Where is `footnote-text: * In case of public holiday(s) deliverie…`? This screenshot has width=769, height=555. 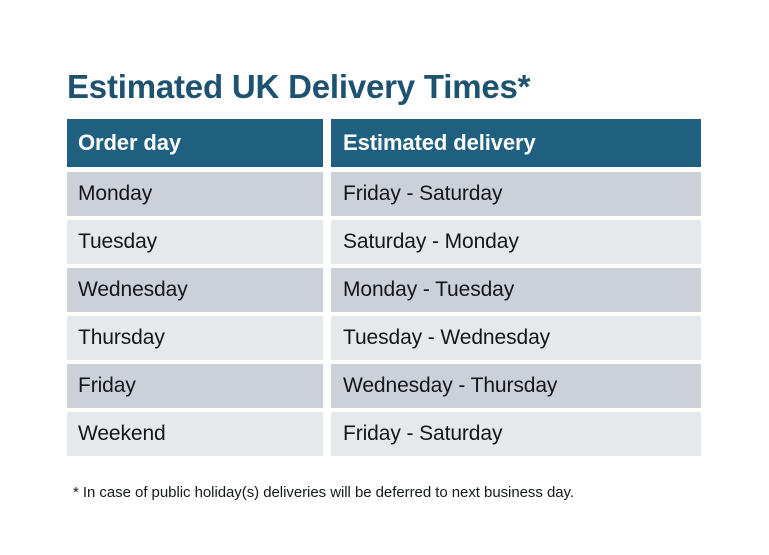 footnote-text: * In case of public holiday(s) deliverie… is located at coordinates (323, 492).